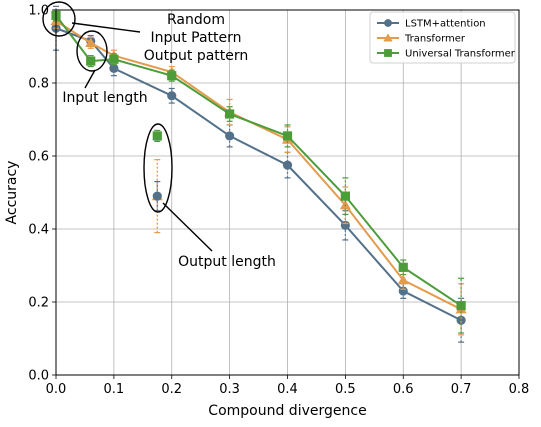 The height and width of the screenshot is (427, 541). I want to click on annotation-random-patterns: Output pattern, so click(196, 56).